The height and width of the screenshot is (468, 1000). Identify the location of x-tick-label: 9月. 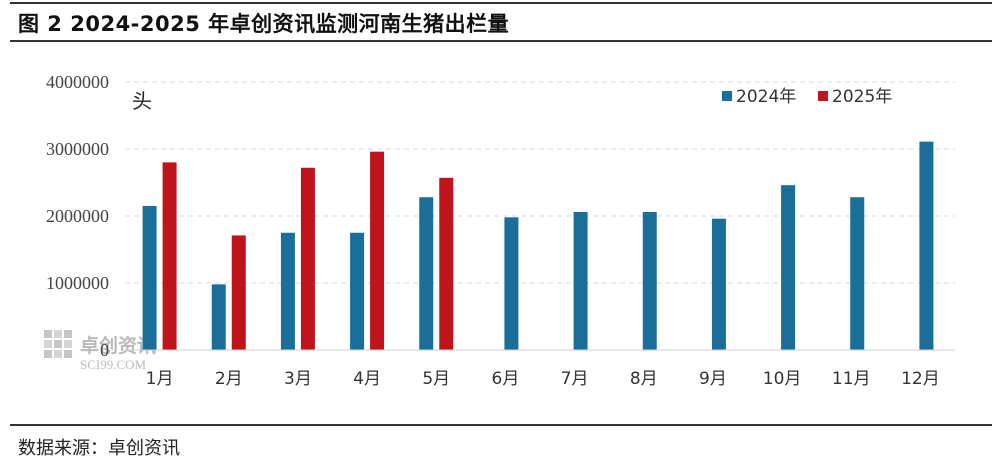
(713, 379).